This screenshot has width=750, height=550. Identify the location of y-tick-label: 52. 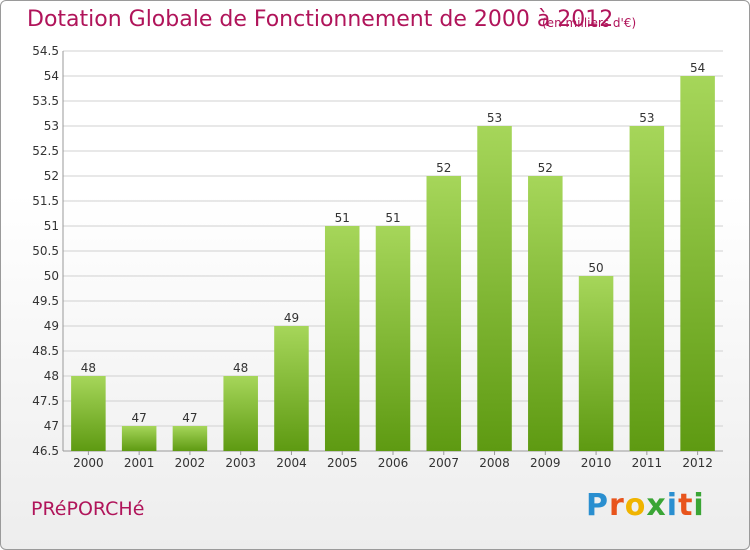
(51, 176).